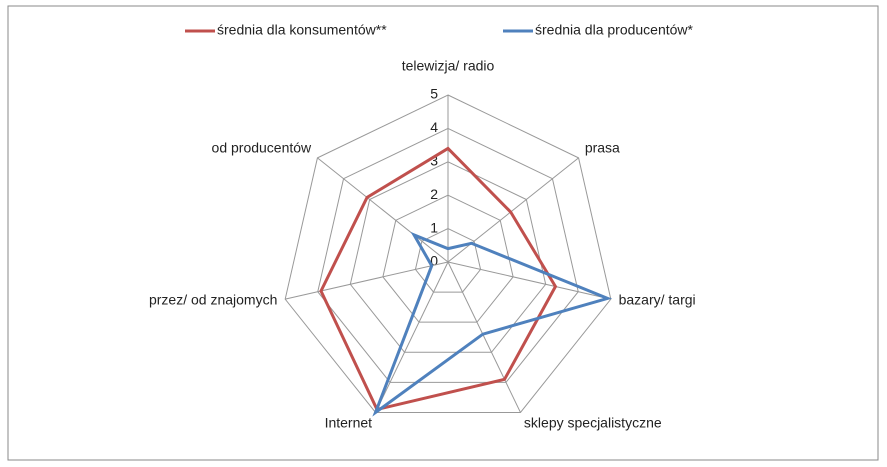  I want to click on axis-label: przez/ od znajomych, so click(213, 300).